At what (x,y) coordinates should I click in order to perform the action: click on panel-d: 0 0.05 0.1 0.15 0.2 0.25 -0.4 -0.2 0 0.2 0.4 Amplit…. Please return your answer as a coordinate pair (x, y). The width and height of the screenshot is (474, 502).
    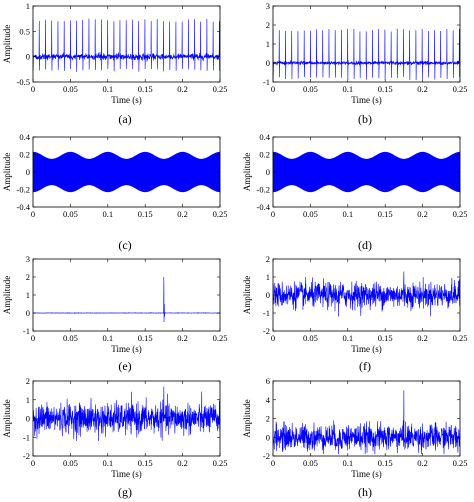
    Looking at the image, I should click on (354, 192).